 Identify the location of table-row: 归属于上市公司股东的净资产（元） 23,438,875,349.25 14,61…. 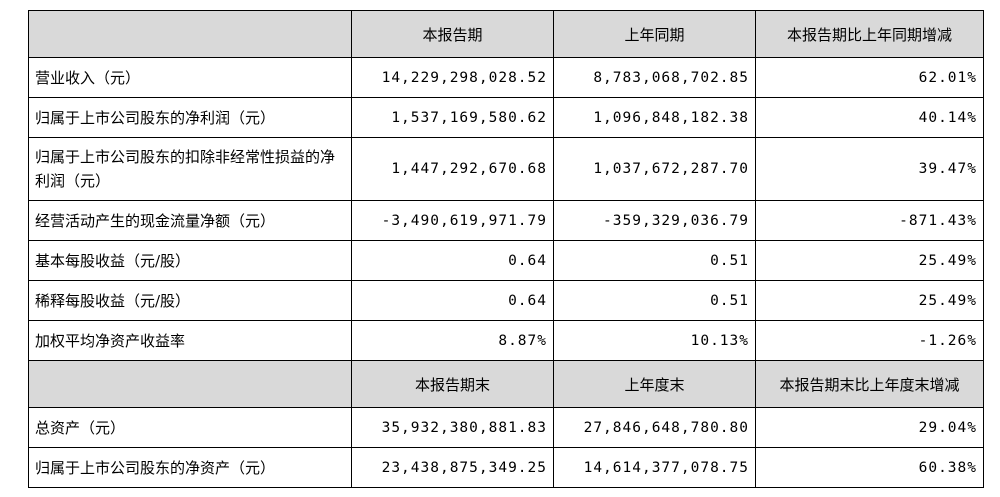
(506, 467).